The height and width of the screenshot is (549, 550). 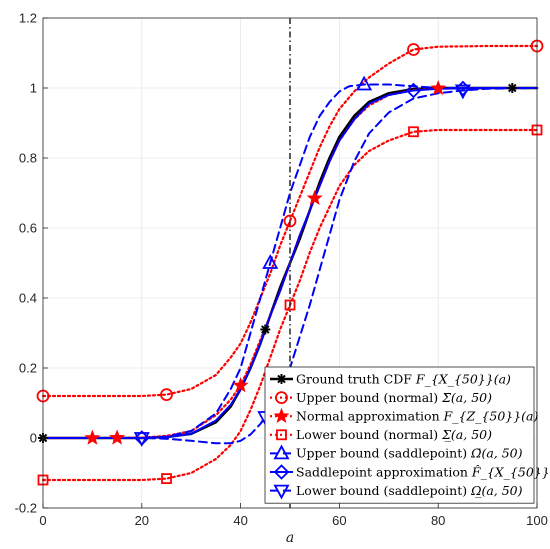 I want to click on legend-math: F_{X_{50}}(a), so click(x=463, y=378).